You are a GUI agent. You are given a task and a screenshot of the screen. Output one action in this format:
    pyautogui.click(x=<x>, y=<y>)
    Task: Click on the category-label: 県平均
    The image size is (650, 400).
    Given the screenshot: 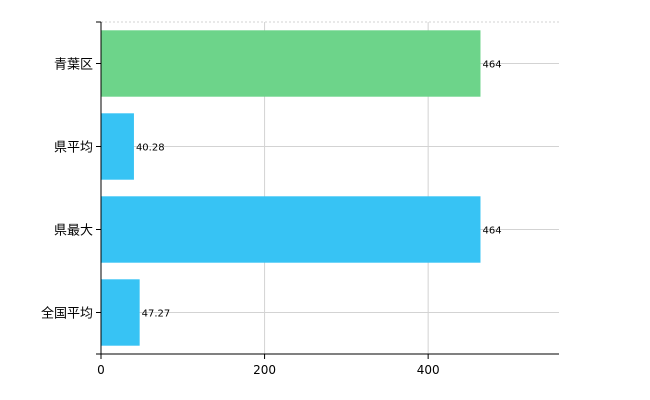 What is the action you would take?
    pyautogui.click(x=73, y=148)
    